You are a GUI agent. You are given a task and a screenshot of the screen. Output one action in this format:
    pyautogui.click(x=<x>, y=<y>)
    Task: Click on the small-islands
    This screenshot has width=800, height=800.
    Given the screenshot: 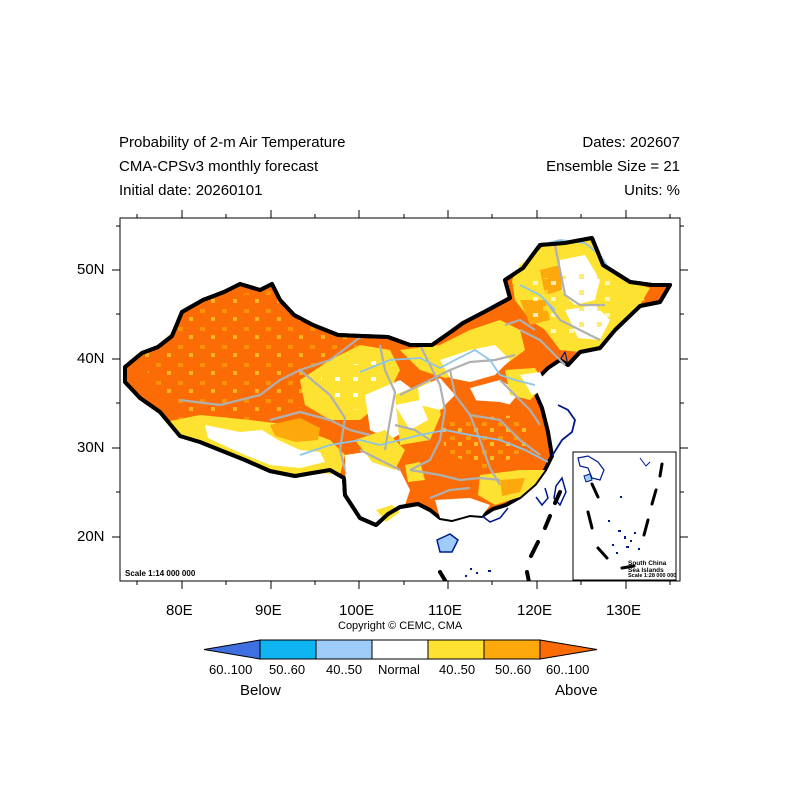 What is the action you would take?
    pyautogui.click(x=478, y=572)
    